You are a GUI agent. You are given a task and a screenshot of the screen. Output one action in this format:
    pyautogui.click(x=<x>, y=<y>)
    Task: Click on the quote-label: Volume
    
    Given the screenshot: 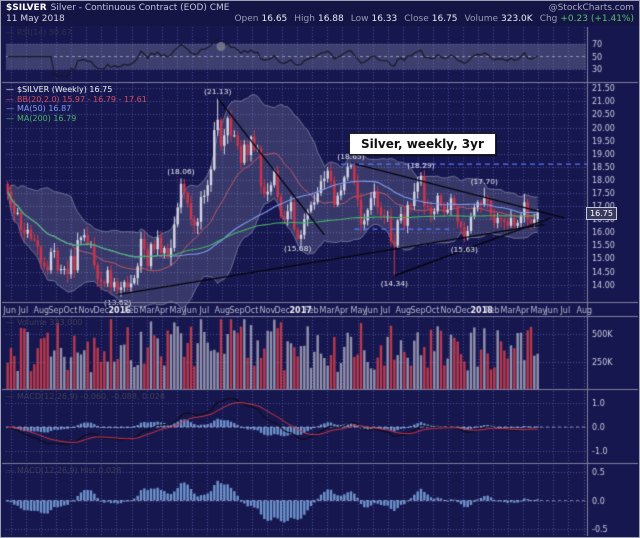 What is the action you would take?
    pyautogui.click(x=481, y=19)
    